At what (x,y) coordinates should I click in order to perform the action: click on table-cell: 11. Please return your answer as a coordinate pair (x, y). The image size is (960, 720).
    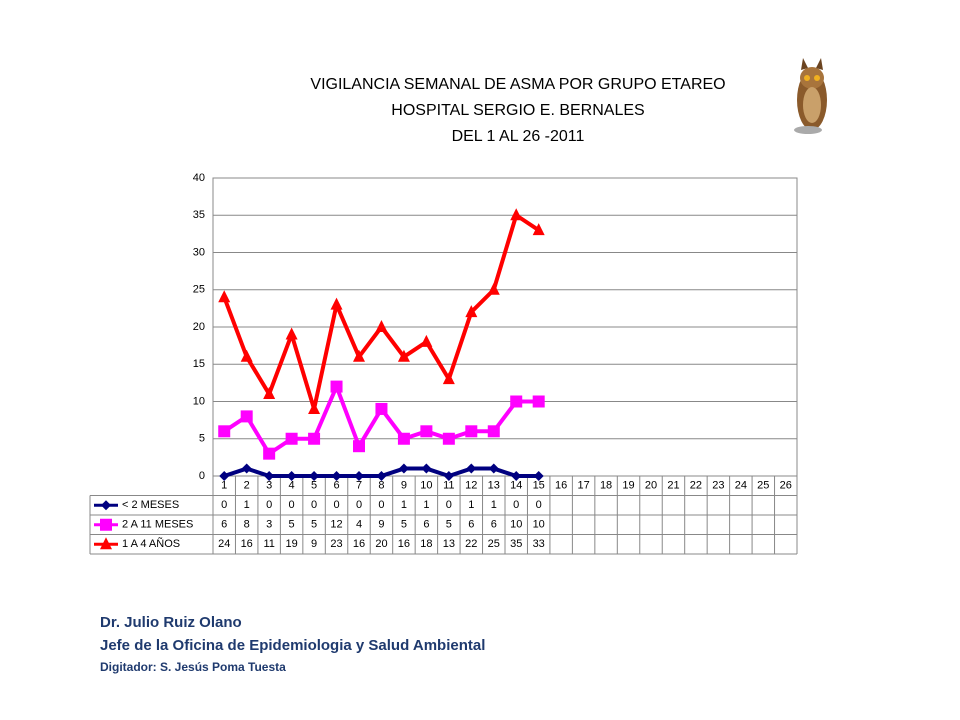
    Looking at the image, I should click on (268, 544).